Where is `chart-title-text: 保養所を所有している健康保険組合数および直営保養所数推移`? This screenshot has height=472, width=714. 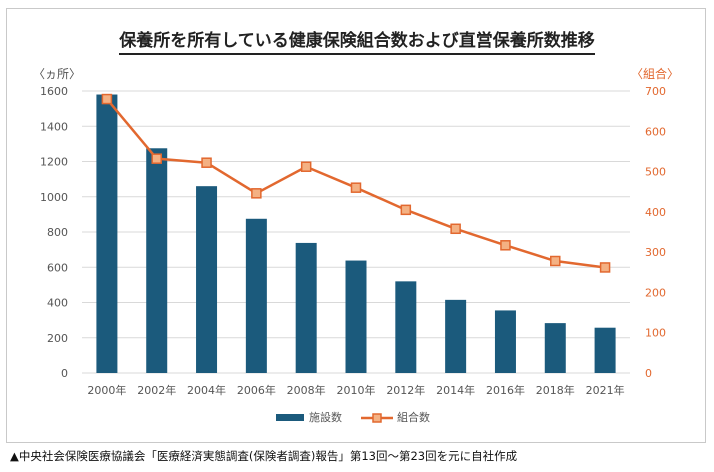
chart-title-text: 保養所を所有している健康保険組合数および直営保養所数推移 is located at coordinates (357, 43).